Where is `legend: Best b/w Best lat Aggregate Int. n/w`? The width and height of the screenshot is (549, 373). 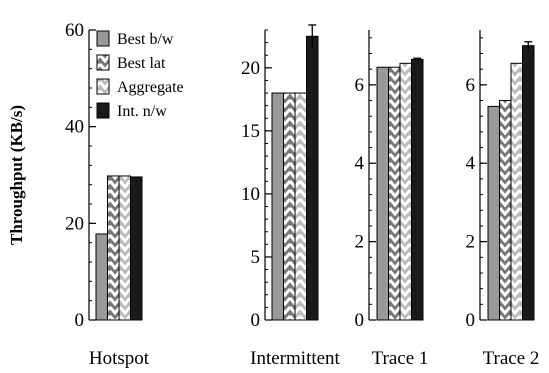
legend: Best b/w Best lat Aggregate Int. n/w is located at coordinates (140, 75).